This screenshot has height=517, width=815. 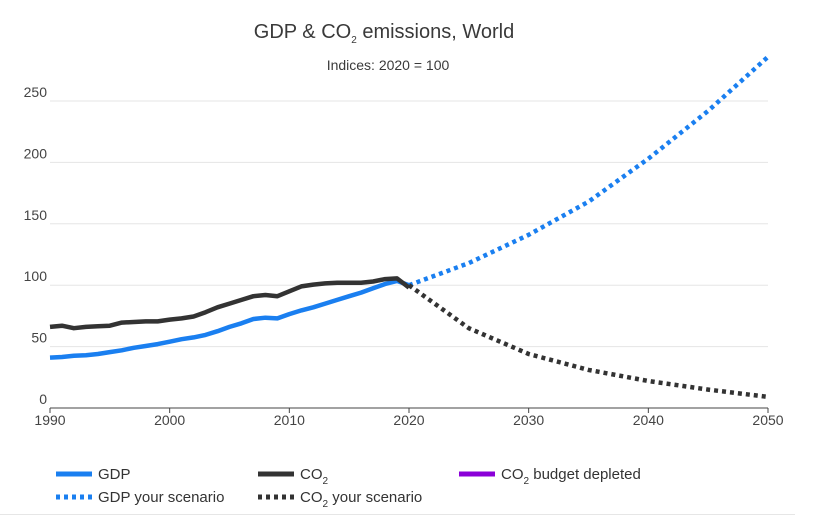 I want to click on x-tick-label: 2000, so click(x=169, y=420).